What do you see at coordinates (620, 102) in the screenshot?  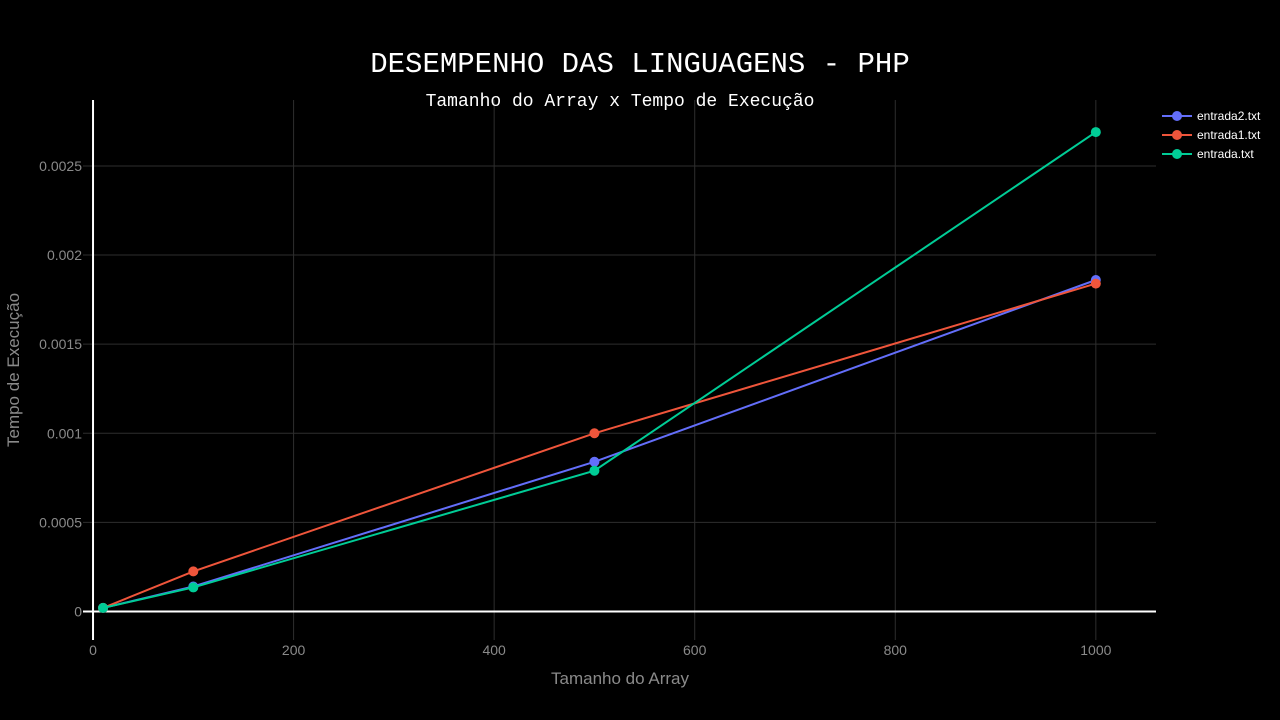 I see `chart-subtitle: Tamanho do Array x Tempo de Execução` at bounding box center [620, 102].